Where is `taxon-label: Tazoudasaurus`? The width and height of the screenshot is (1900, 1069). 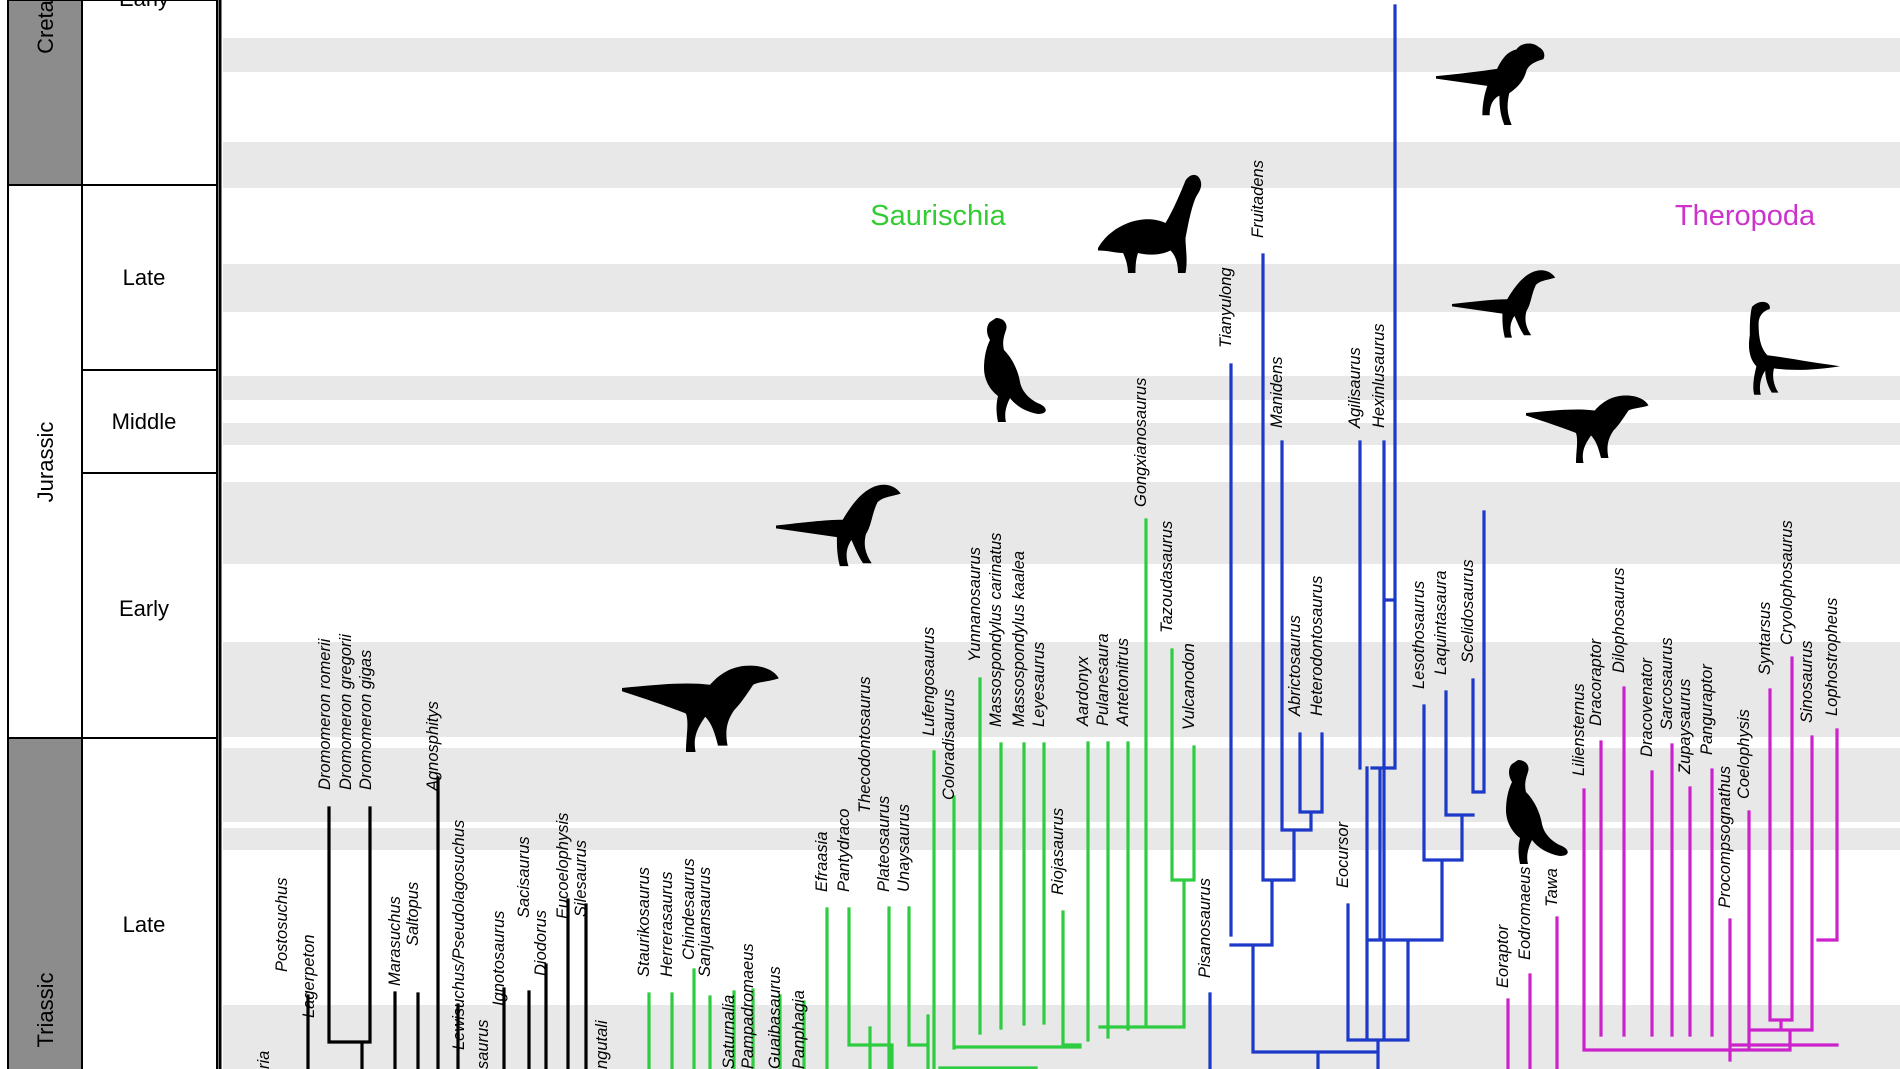 taxon-label: Tazoudasaurus is located at coordinates (1167, 577).